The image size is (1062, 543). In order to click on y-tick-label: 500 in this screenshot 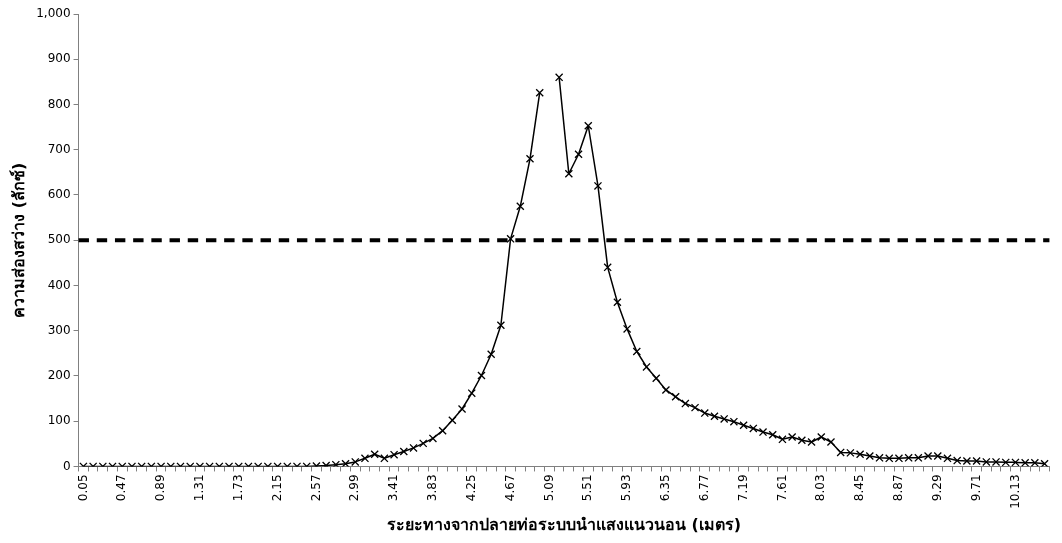, I will do `click(59, 239)`.